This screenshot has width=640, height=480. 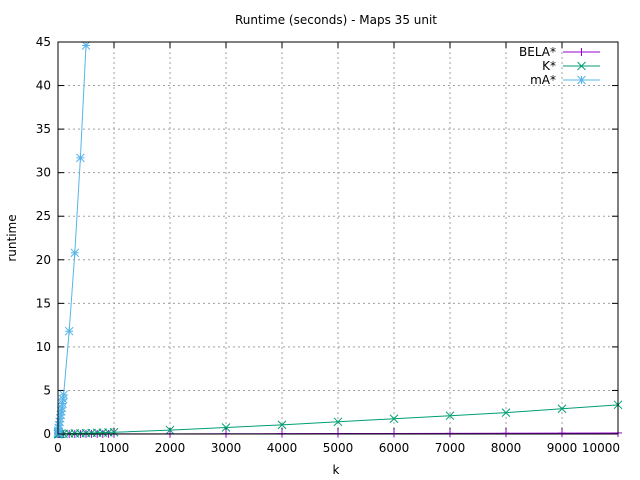 What do you see at coordinates (394, 448) in the screenshot?
I see `x-tick-label: 6000` at bounding box center [394, 448].